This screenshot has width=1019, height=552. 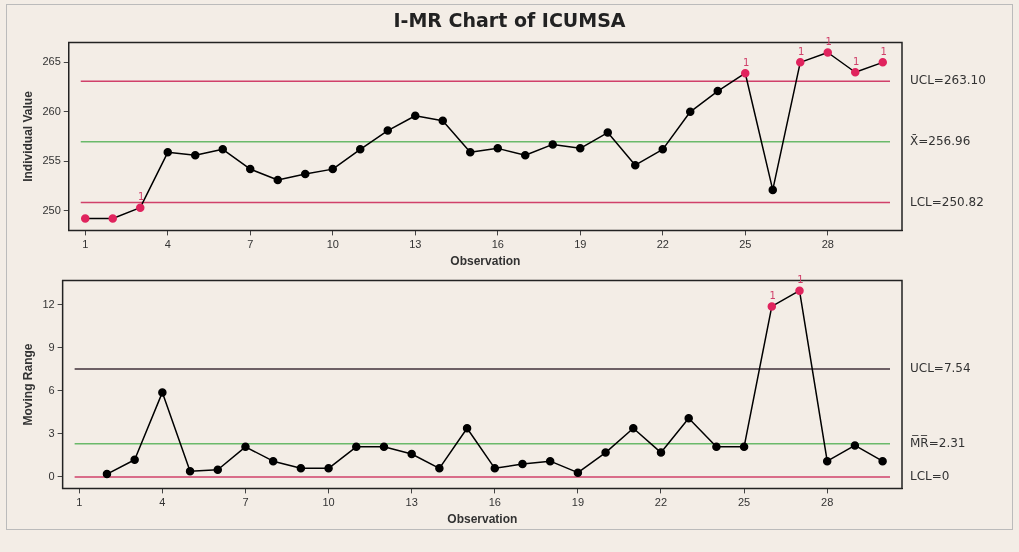 I want to click on y-axis-title: Moving Range, so click(x=27, y=384).